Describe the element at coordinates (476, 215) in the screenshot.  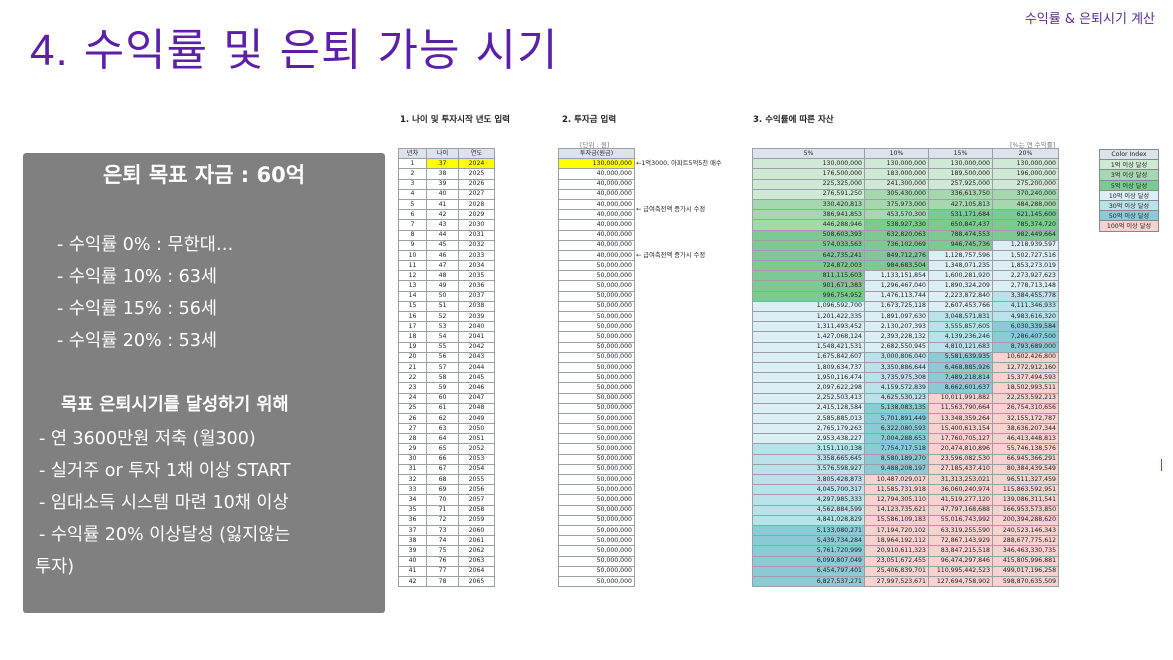
I see `year-cell: 2029` at that location.